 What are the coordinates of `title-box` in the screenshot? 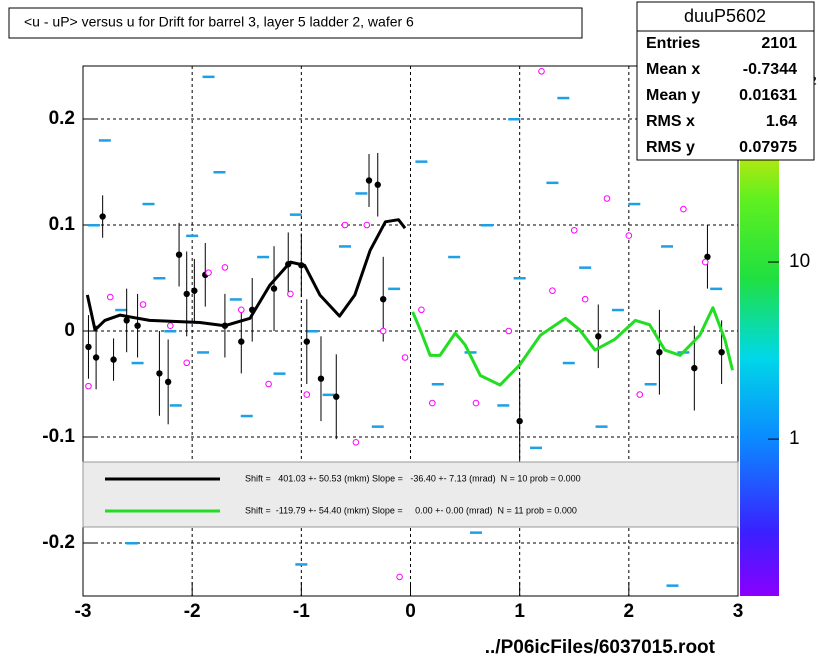 It's located at (295, 23).